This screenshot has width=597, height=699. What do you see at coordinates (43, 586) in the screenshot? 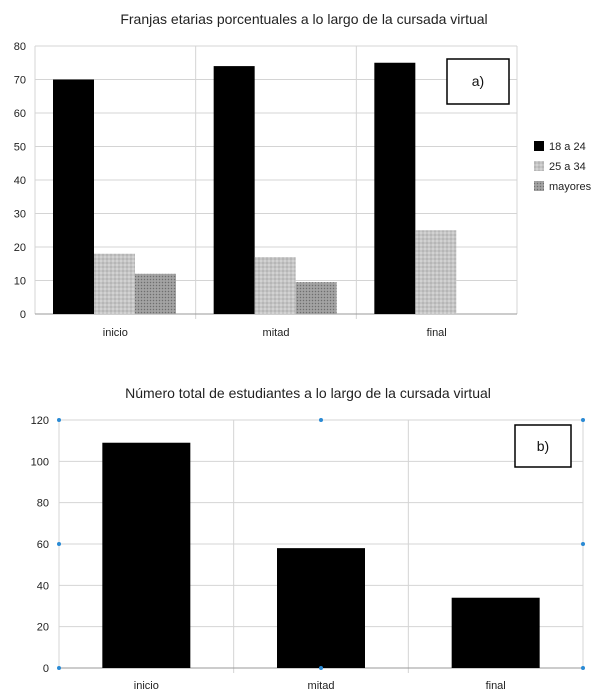
I see `chart-b-y-tick-label: 40` at bounding box center [43, 586].